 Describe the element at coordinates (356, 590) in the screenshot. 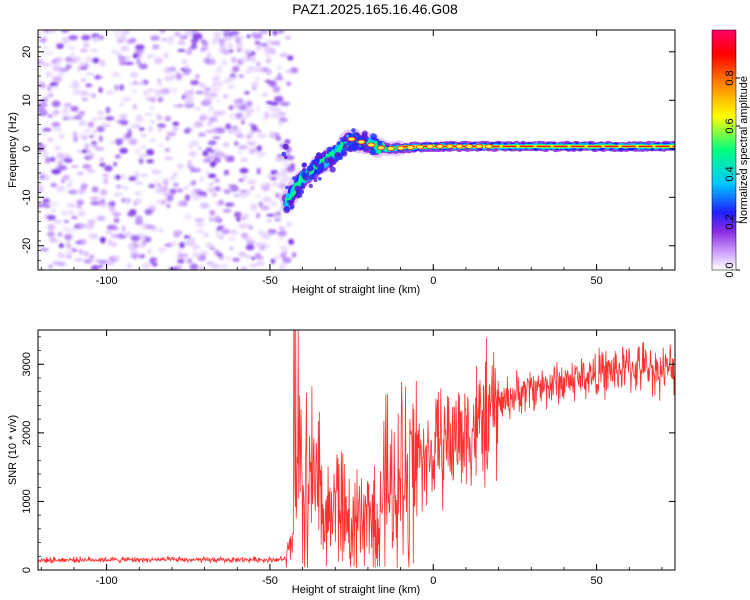

I see `snr-xlabel: Height of straight line (km)` at that location.